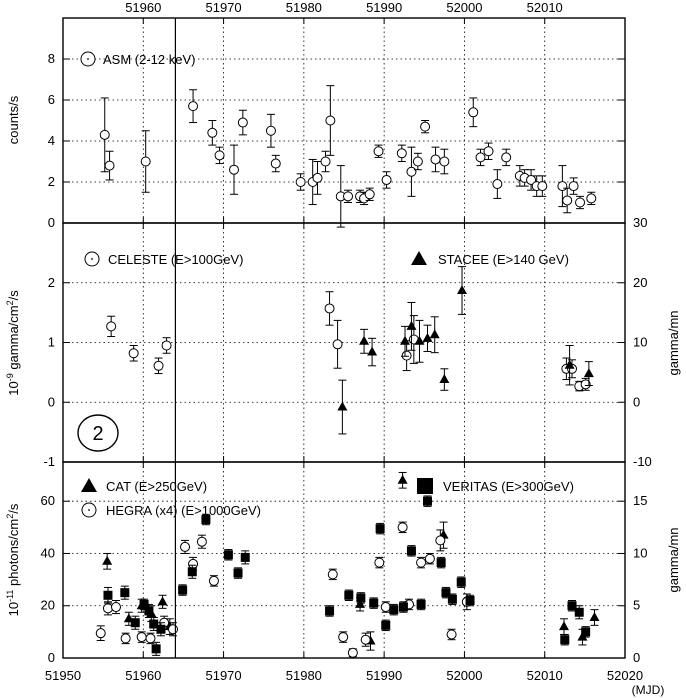 This screenshot has width=686, height=698. What do you see at coordinates (640, 282) in the screenshot?
I see `panel-celeste-stacee-right-tick-label: 20` at bounding box center [640, 282].